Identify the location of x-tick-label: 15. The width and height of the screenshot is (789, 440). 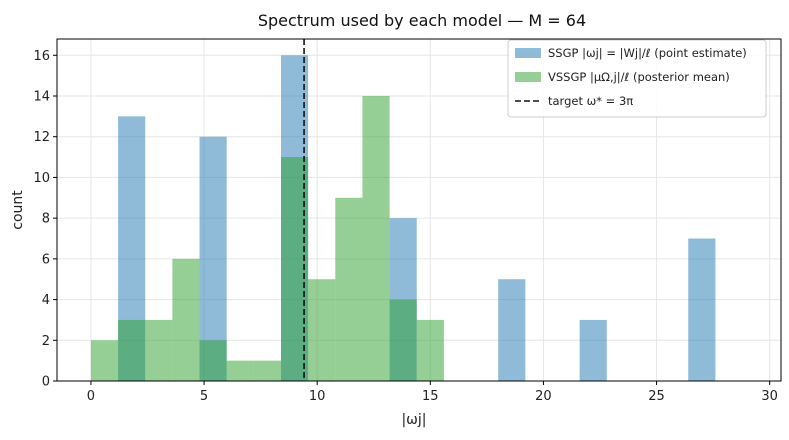
(430, 396).